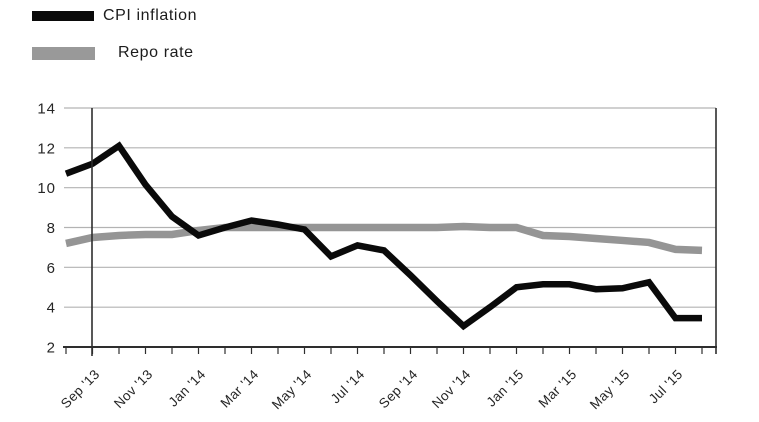  Describe the element at coordinates (46, 148) in the screenshot. I see `y-tick-label: 12` at that location.